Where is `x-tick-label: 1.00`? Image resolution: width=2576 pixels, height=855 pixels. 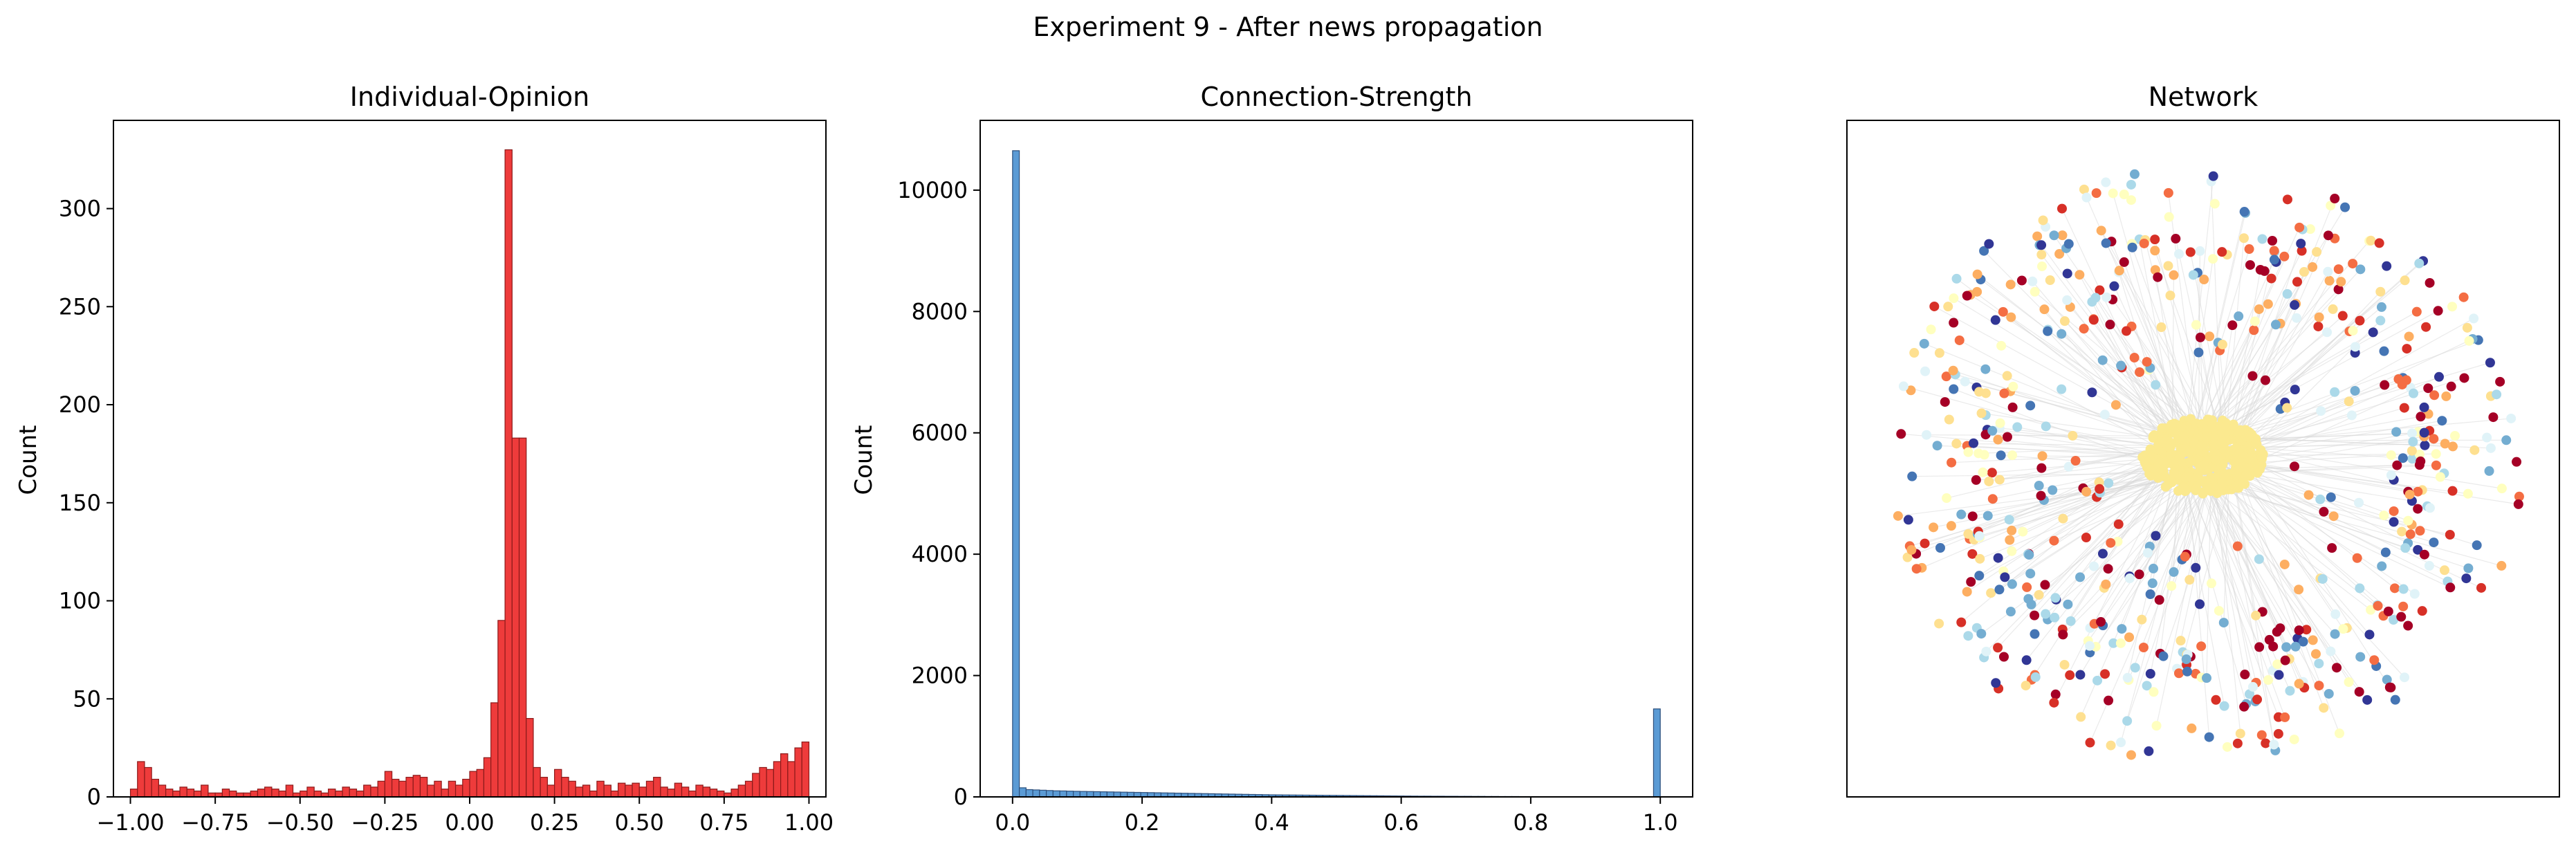
x-tick-label: 1.00 is located at coordinates (809, 822).